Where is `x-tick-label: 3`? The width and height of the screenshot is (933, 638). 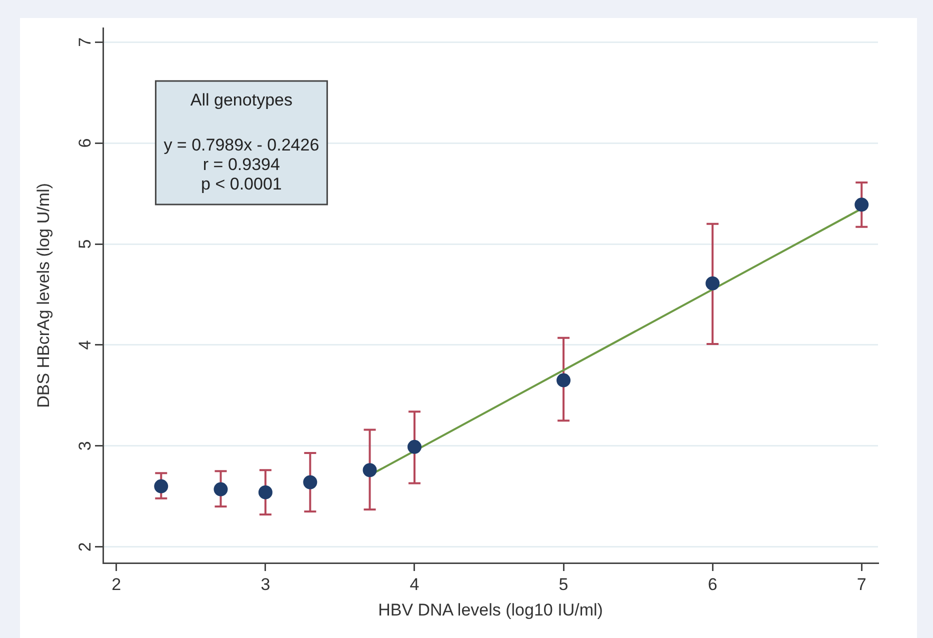
x-tick-label: 3 is located at coordinates (265, 584).